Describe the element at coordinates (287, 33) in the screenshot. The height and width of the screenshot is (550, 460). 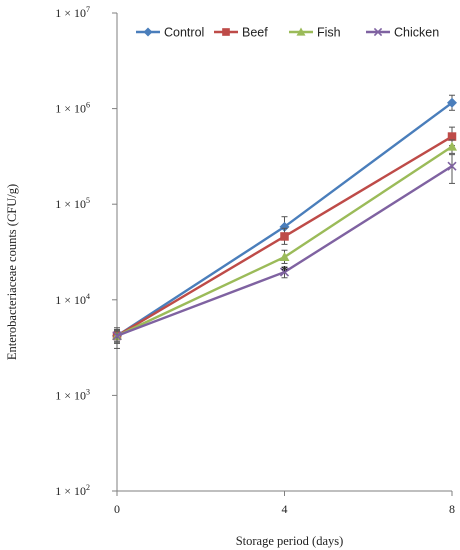
I see `legend: Control Beef Fish Chicken` at that location.